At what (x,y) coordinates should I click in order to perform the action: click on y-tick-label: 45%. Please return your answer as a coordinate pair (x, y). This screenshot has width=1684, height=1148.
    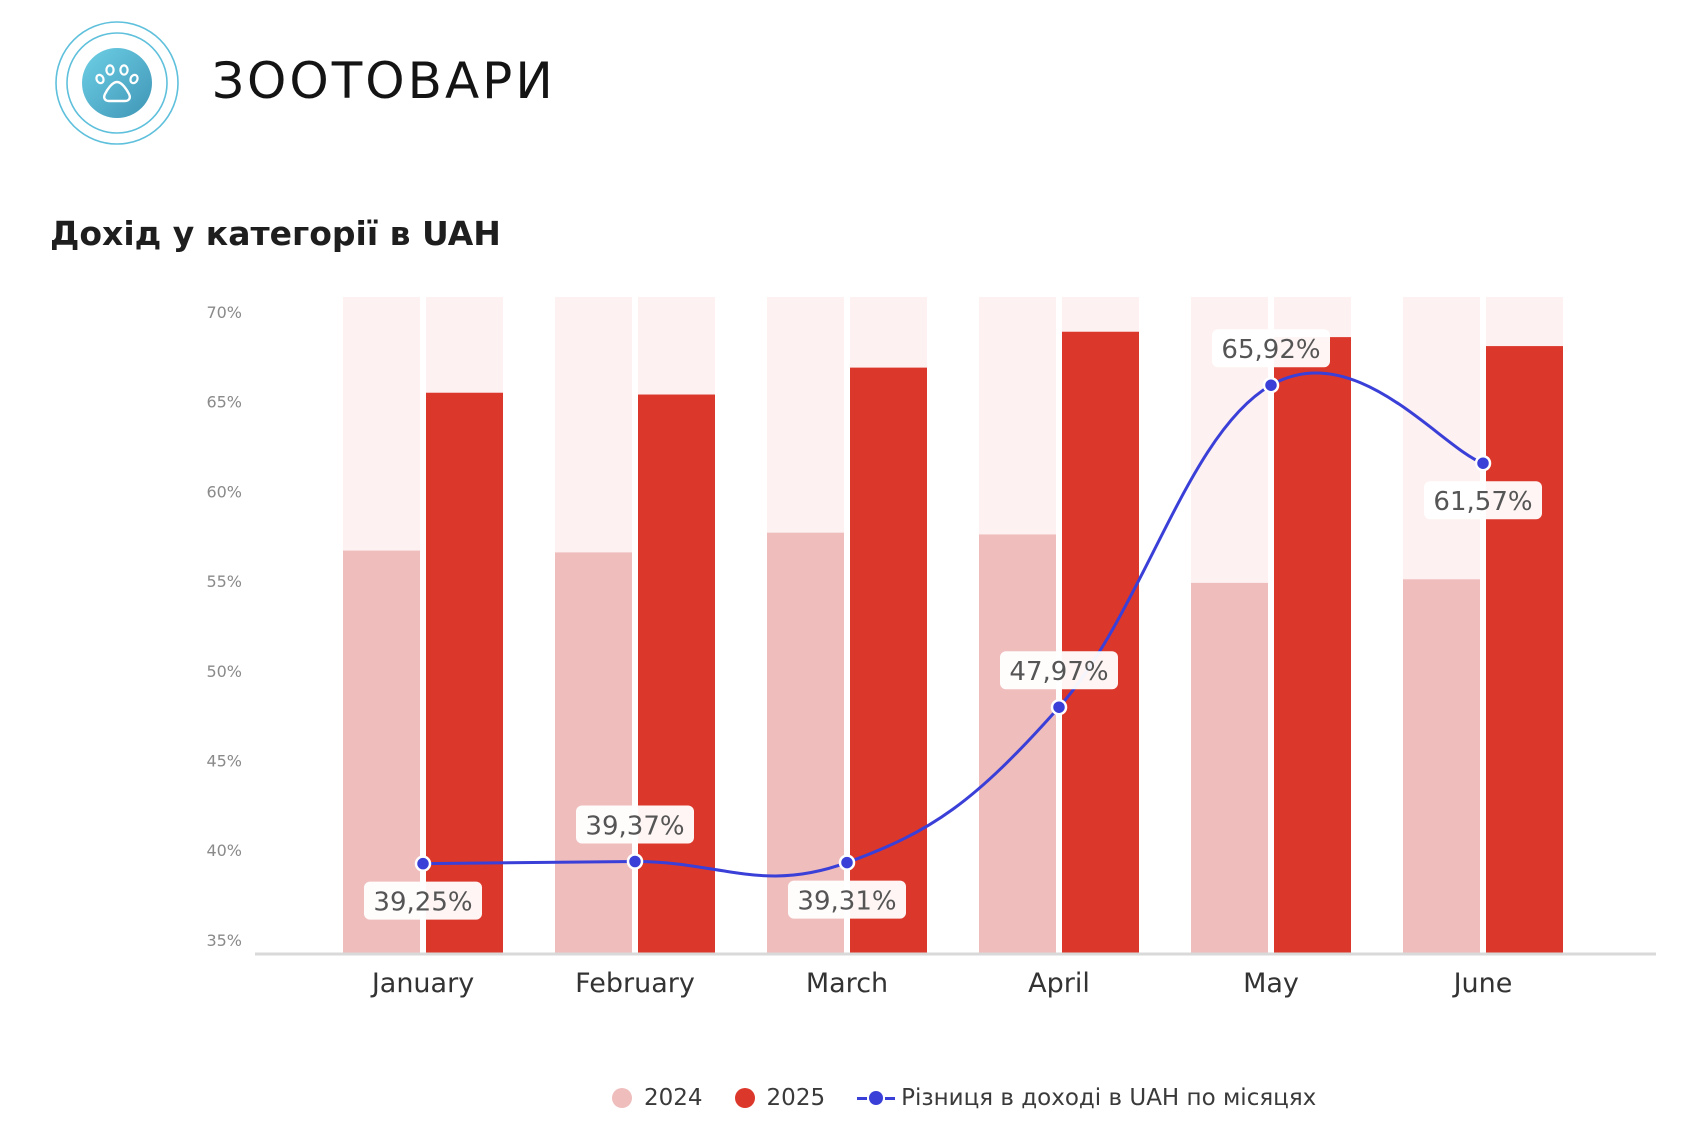
    Looking at the image, I should click on (224, 761).